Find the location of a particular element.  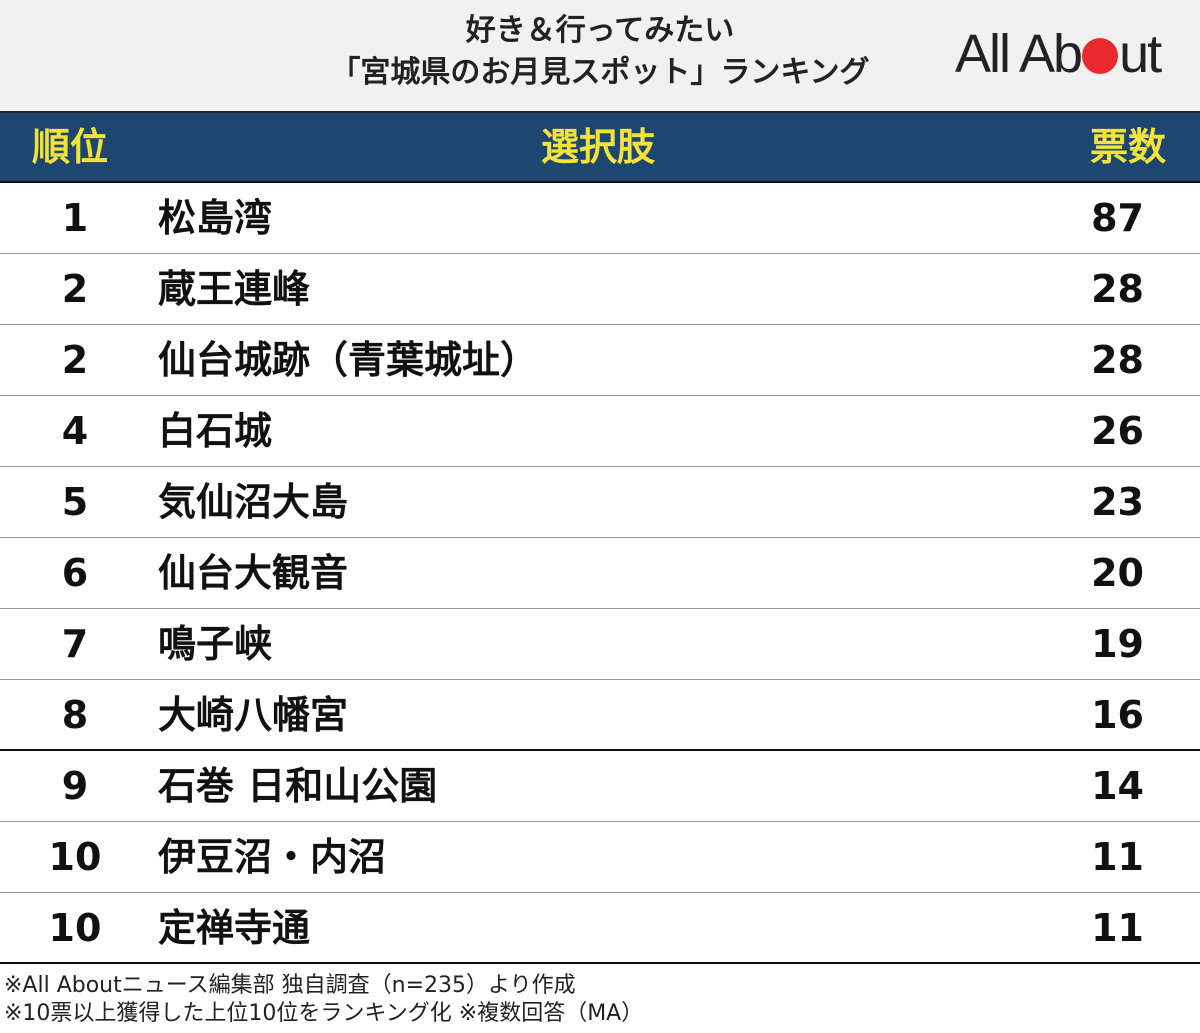

table-row: 2 仙台城跡（青葉城址） 28 is located at coordinates (600, 360).